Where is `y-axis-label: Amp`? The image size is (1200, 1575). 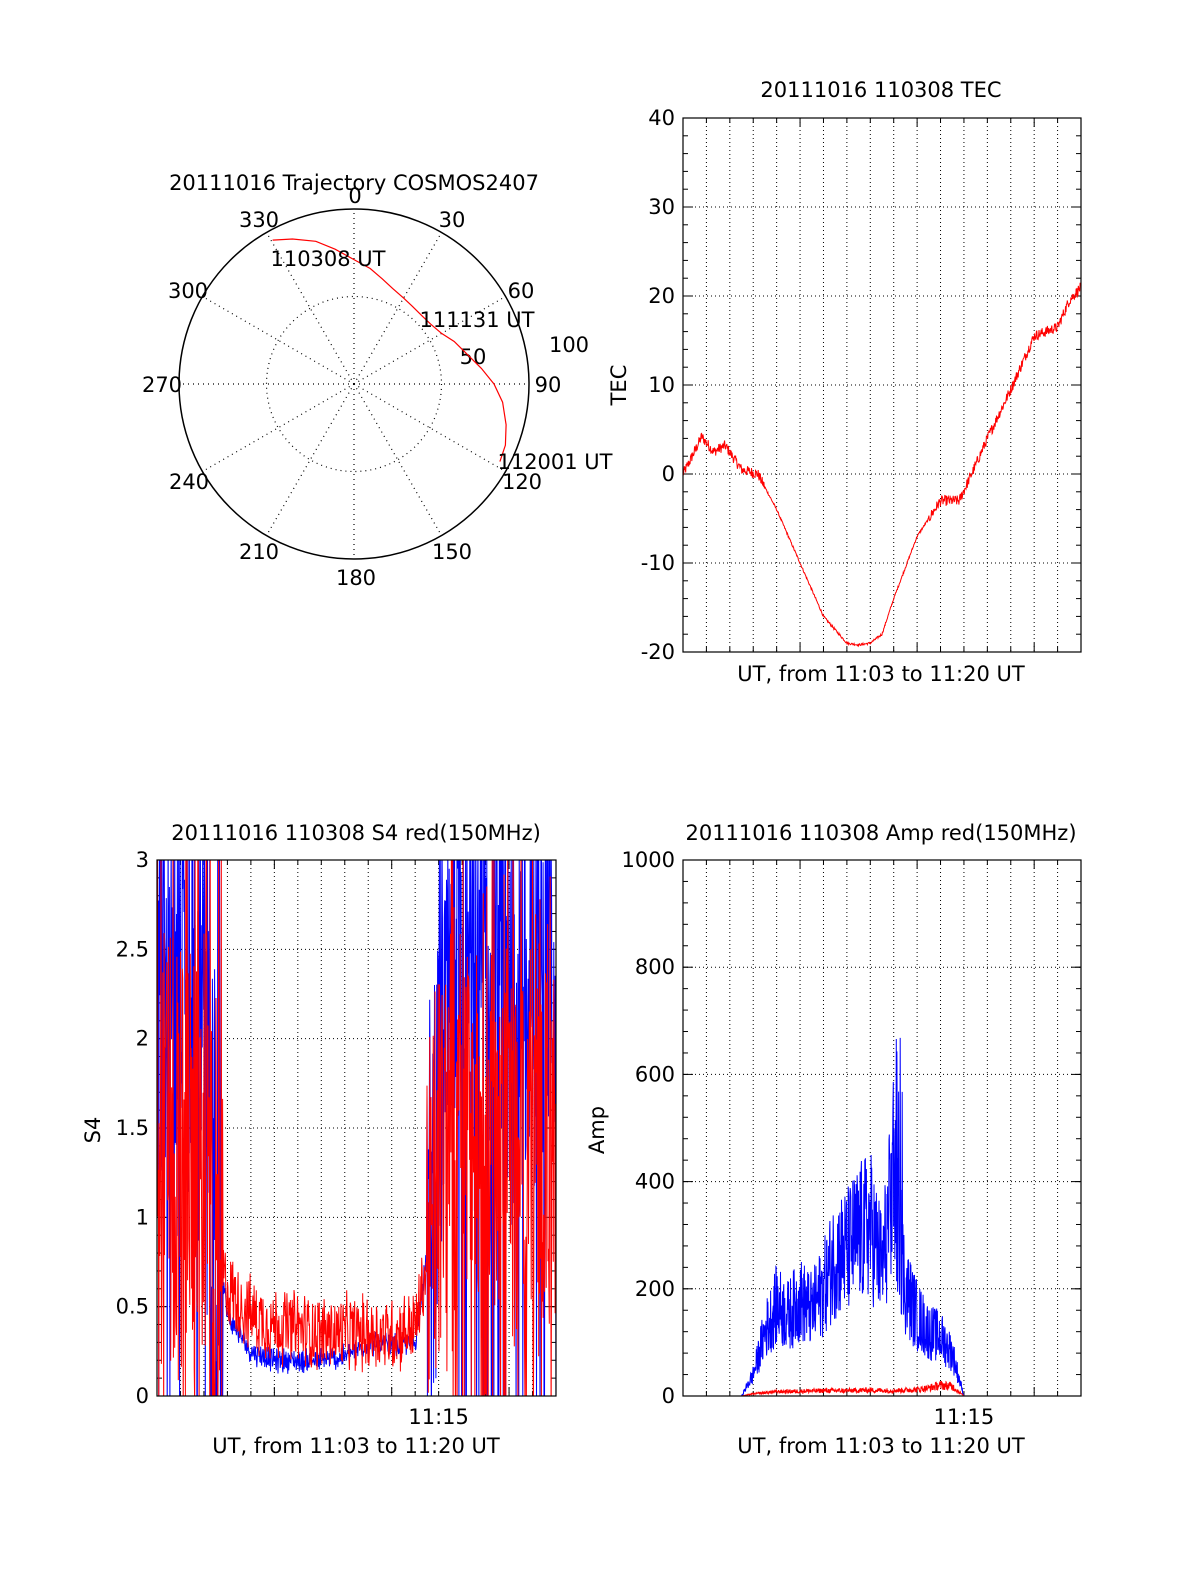
y-axis-label: Amp is located at coordinates (597, 1130).